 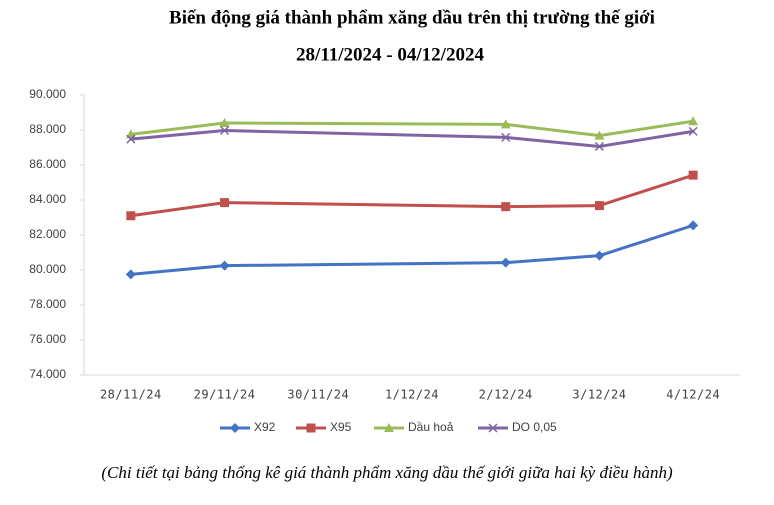 I want to click on x-tick-label: 2/12/24, so click(x=506, y=395).